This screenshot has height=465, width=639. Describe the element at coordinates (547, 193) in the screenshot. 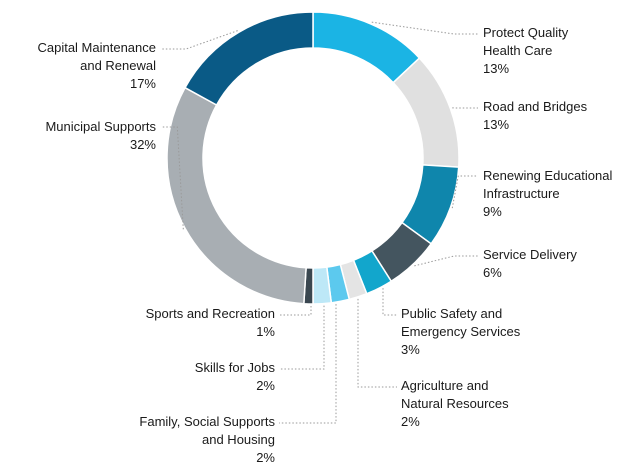

I see `slice-label: Renewing Educational Infrastructure 9%` at that location.